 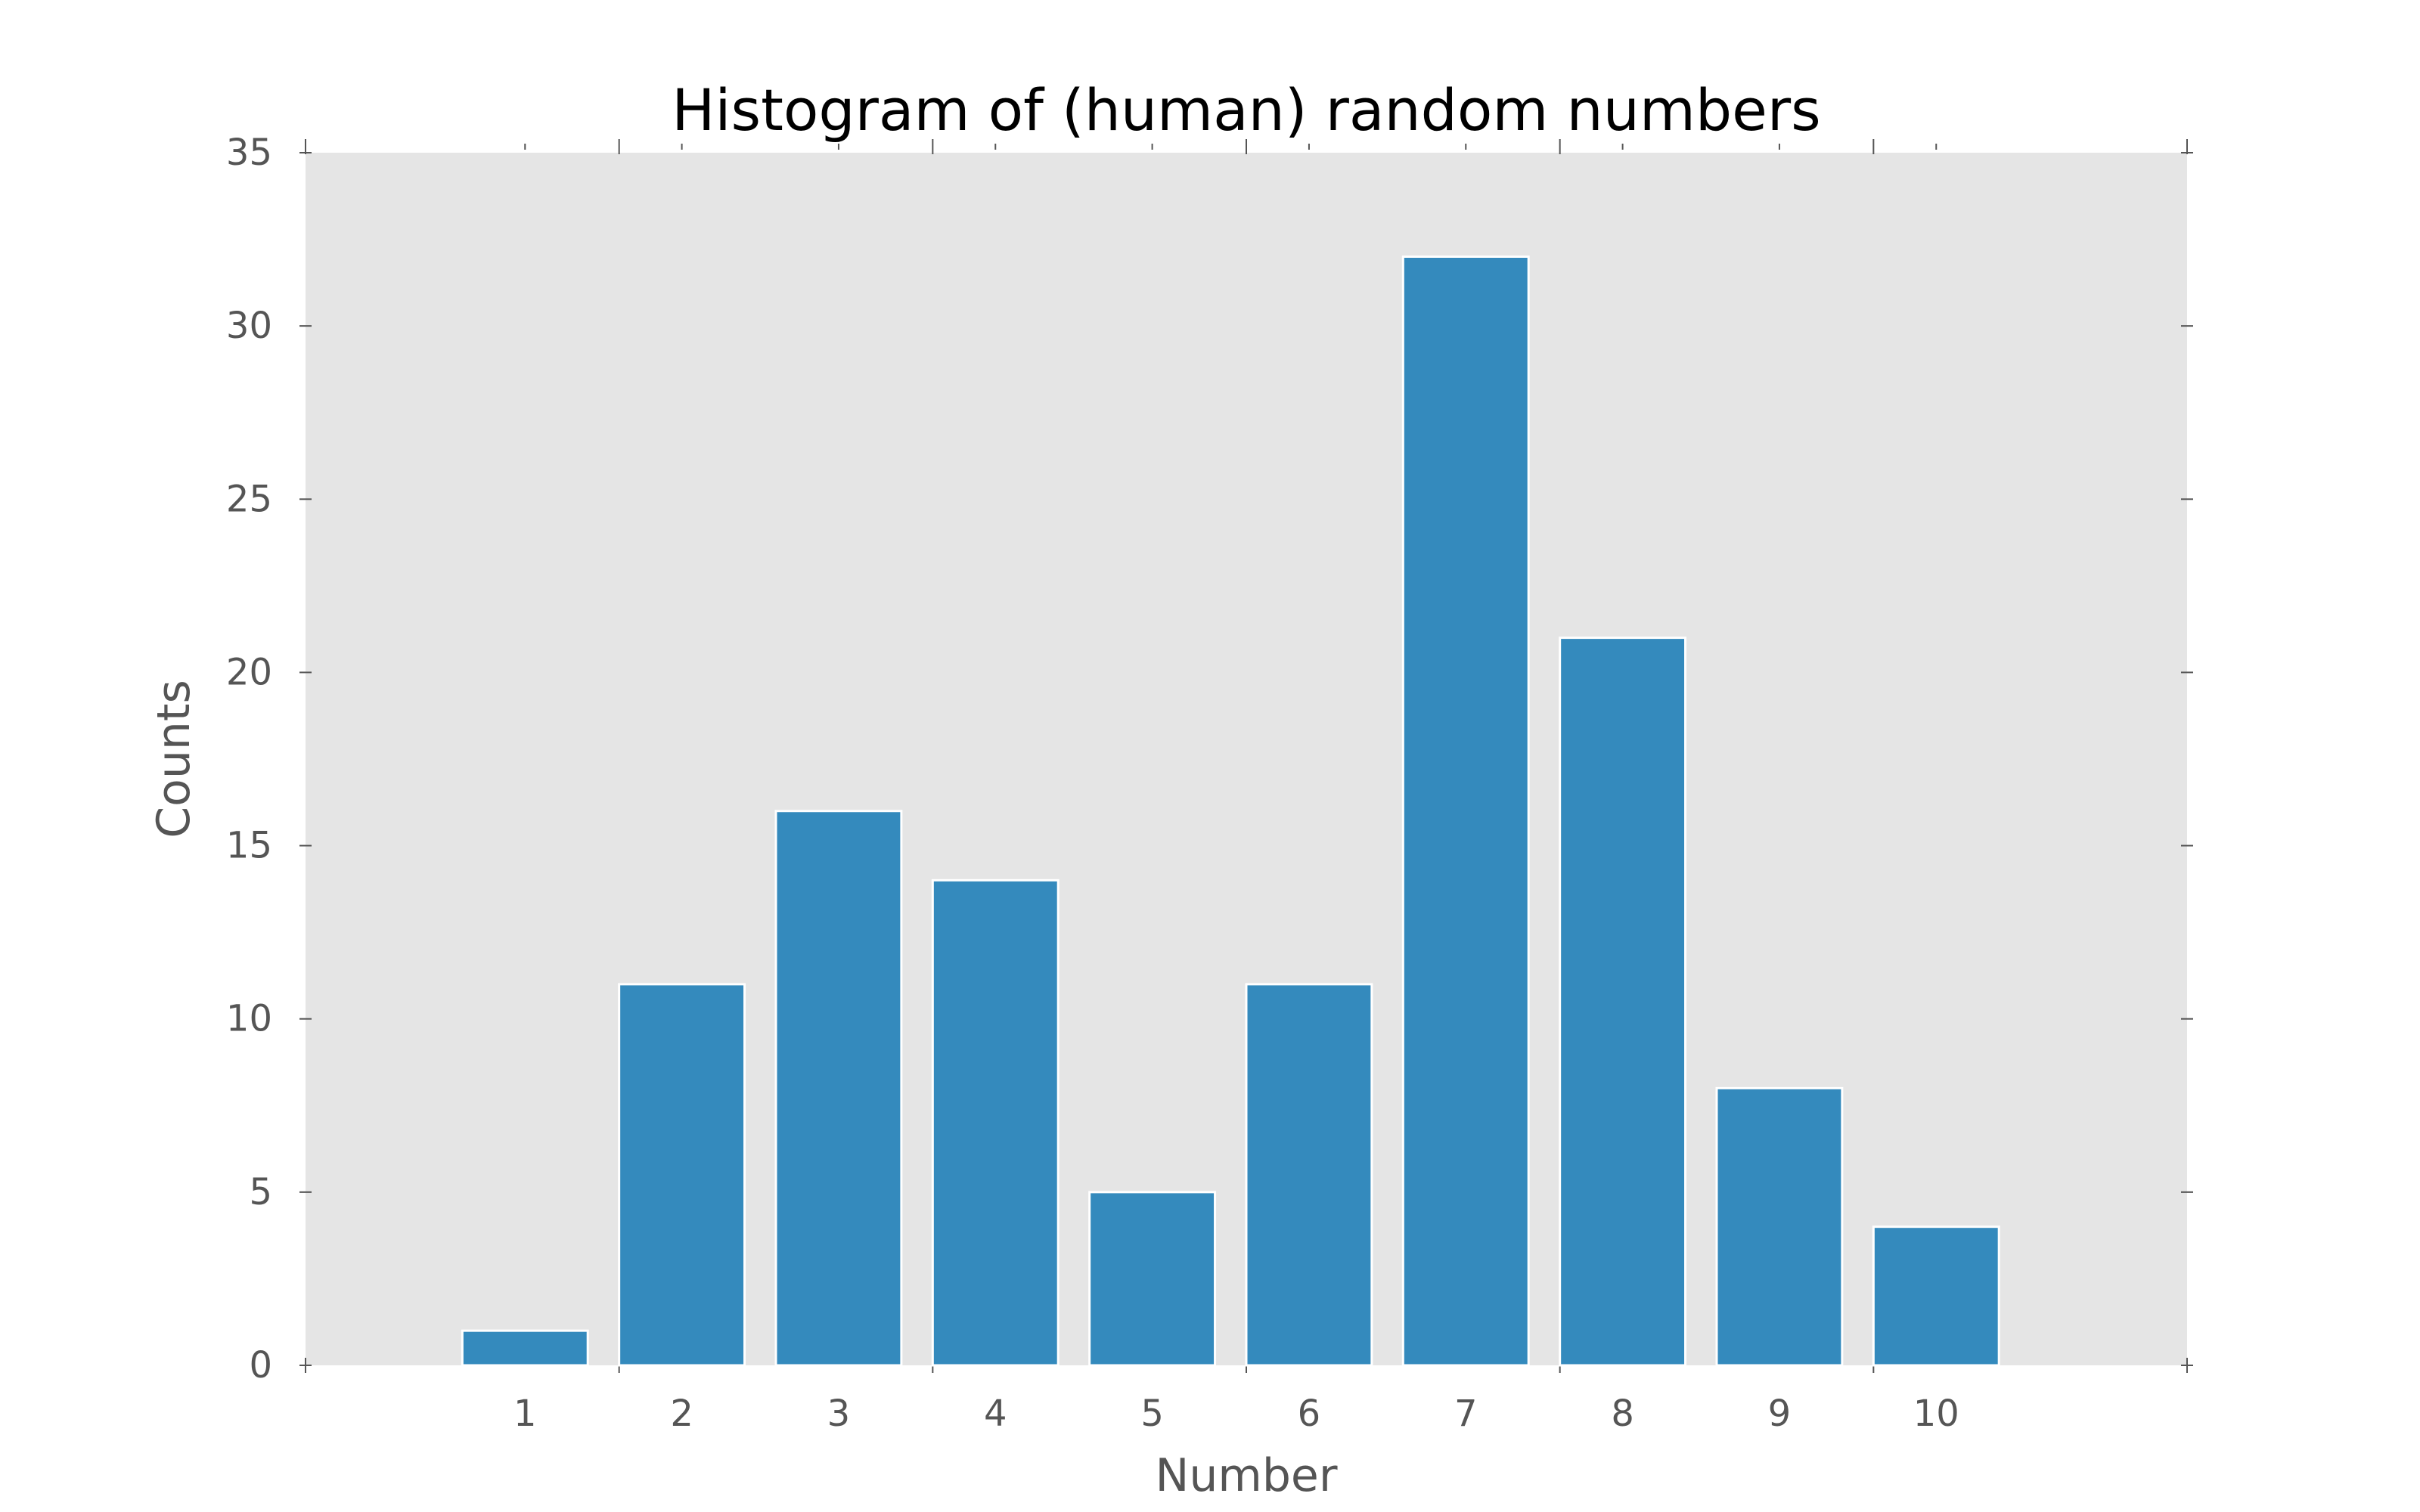 What do you see at coordinates (249, 153) in the screenshot?
I see `y-tick-label-35: 35` at bounding box center [249, 153].